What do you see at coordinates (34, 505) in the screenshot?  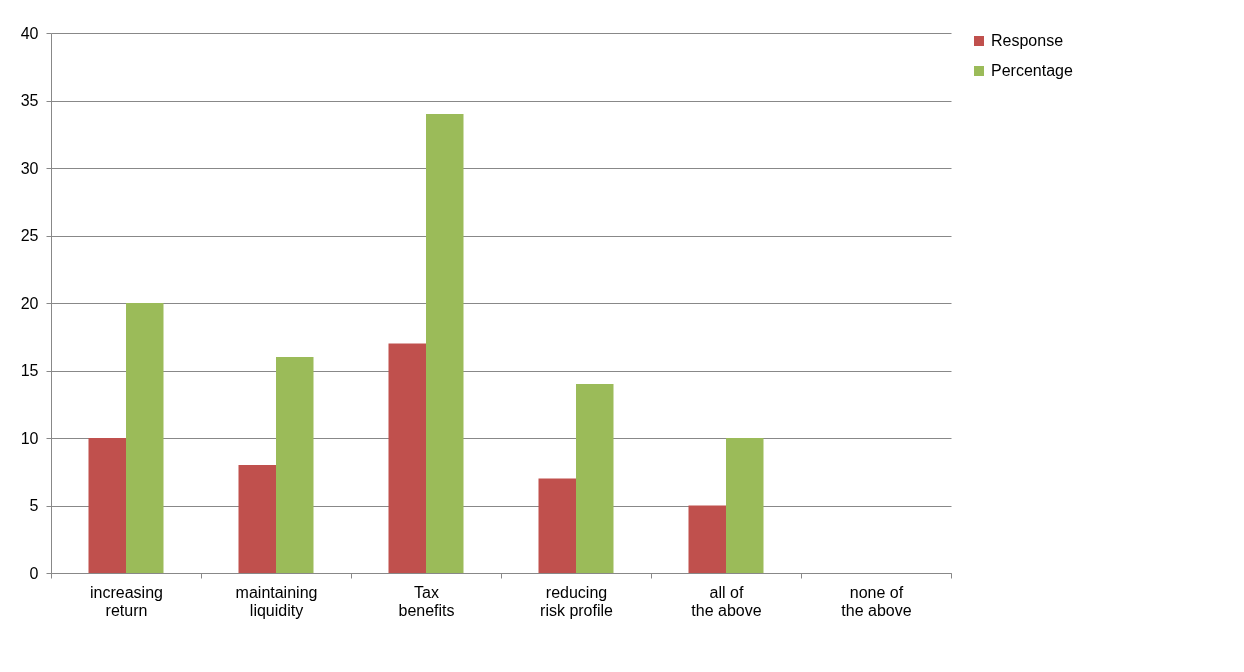 I see `y-tick-label: 5` at bounding box center [34, 505].